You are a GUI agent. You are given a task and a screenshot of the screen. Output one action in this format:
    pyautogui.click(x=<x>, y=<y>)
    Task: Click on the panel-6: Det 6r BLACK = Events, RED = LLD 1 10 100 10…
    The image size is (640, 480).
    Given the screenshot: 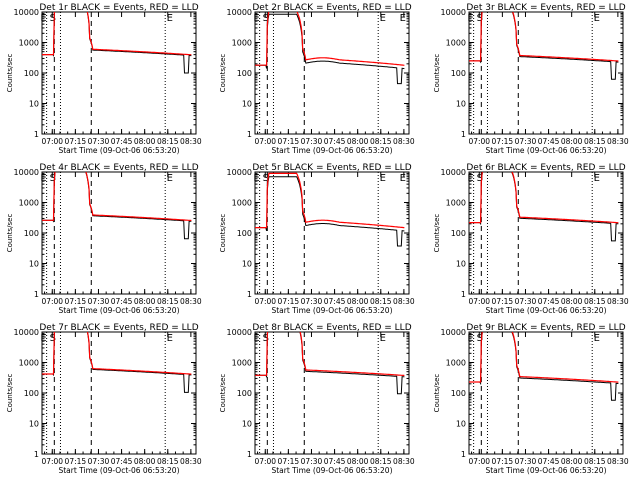 What is the action you would take?
    pyautogui.click(x=531, y=239)
    